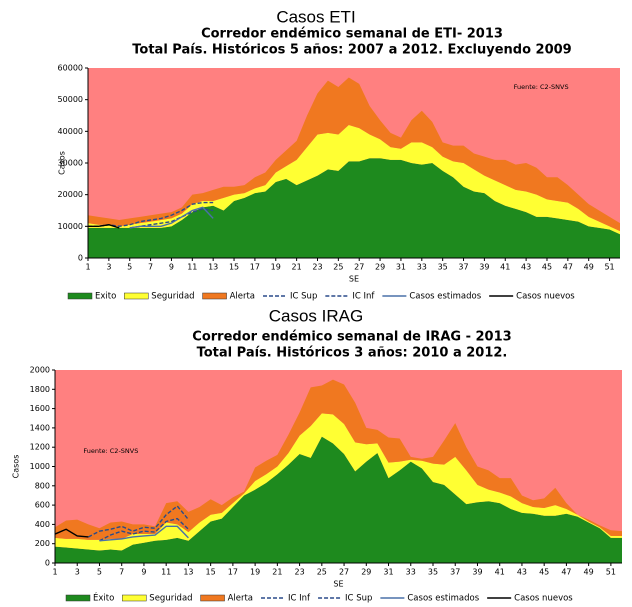 This screenshot has height=607, width=632. I want to click on x-tick-label: 1, so click(54, 572).